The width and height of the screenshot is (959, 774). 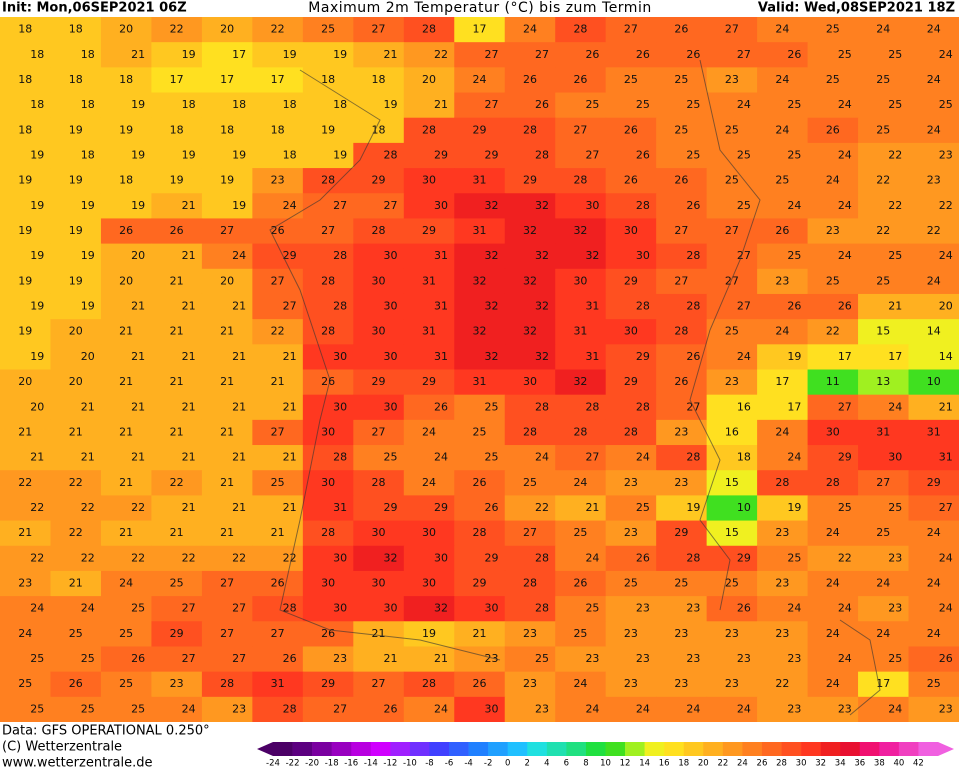 I want to click on valid-time: Valid: Wed,08SEP2021 18Z, so click(x=856, y=8).